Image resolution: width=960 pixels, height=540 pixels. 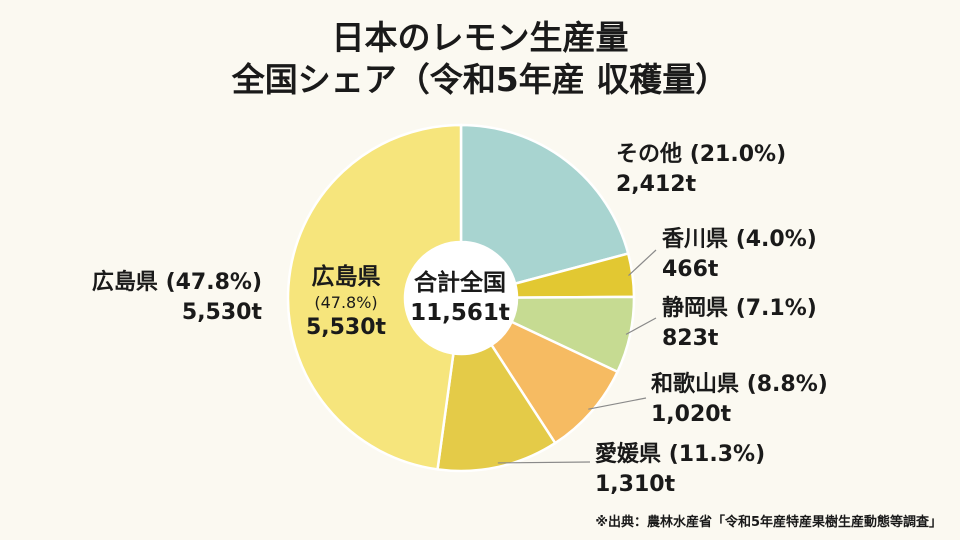 What do you see at coordinates (768, 522) in the screenshot?
I see `source-note: ※出典：農林水産省「令和5年産特産果樹生産動態等調査」` at bounding box center [768, 522].